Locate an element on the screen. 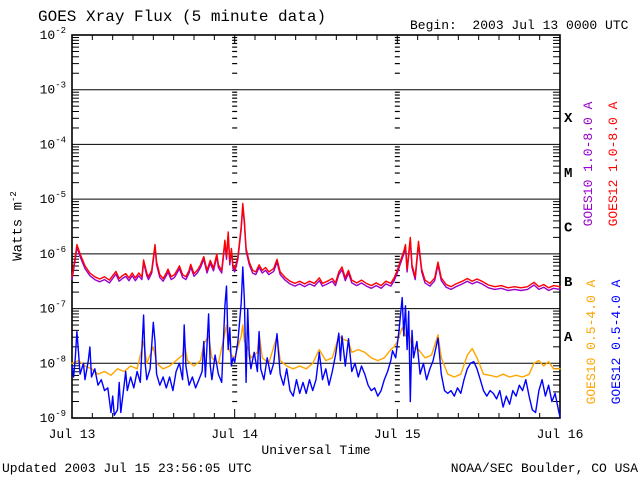  x-tick-label: Jul 16 is located at coordinates (560, 434).